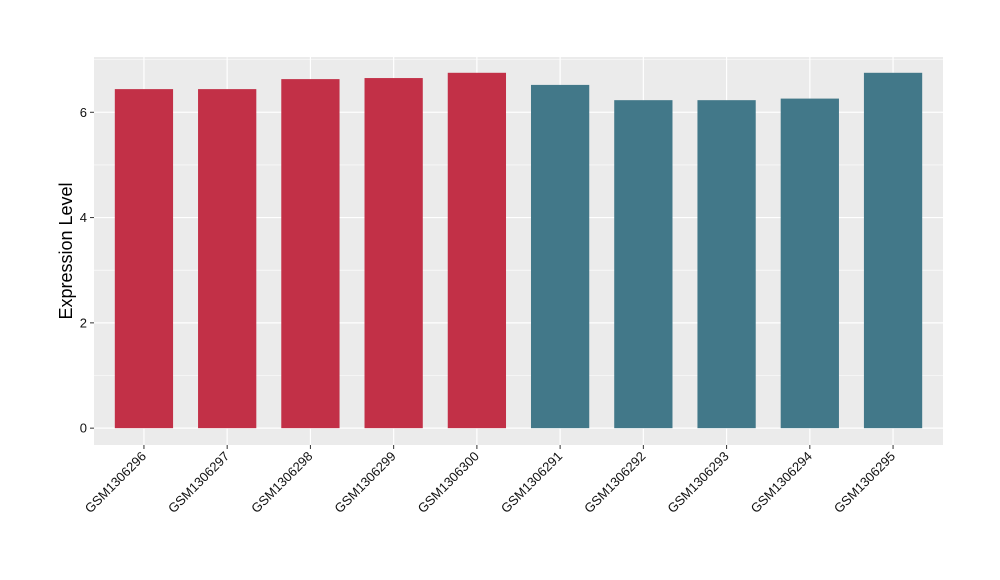 Image resolution: width=1000 pixels, height=580 pixels. I want to click on y-tick-label: 6, so click(83, 112).